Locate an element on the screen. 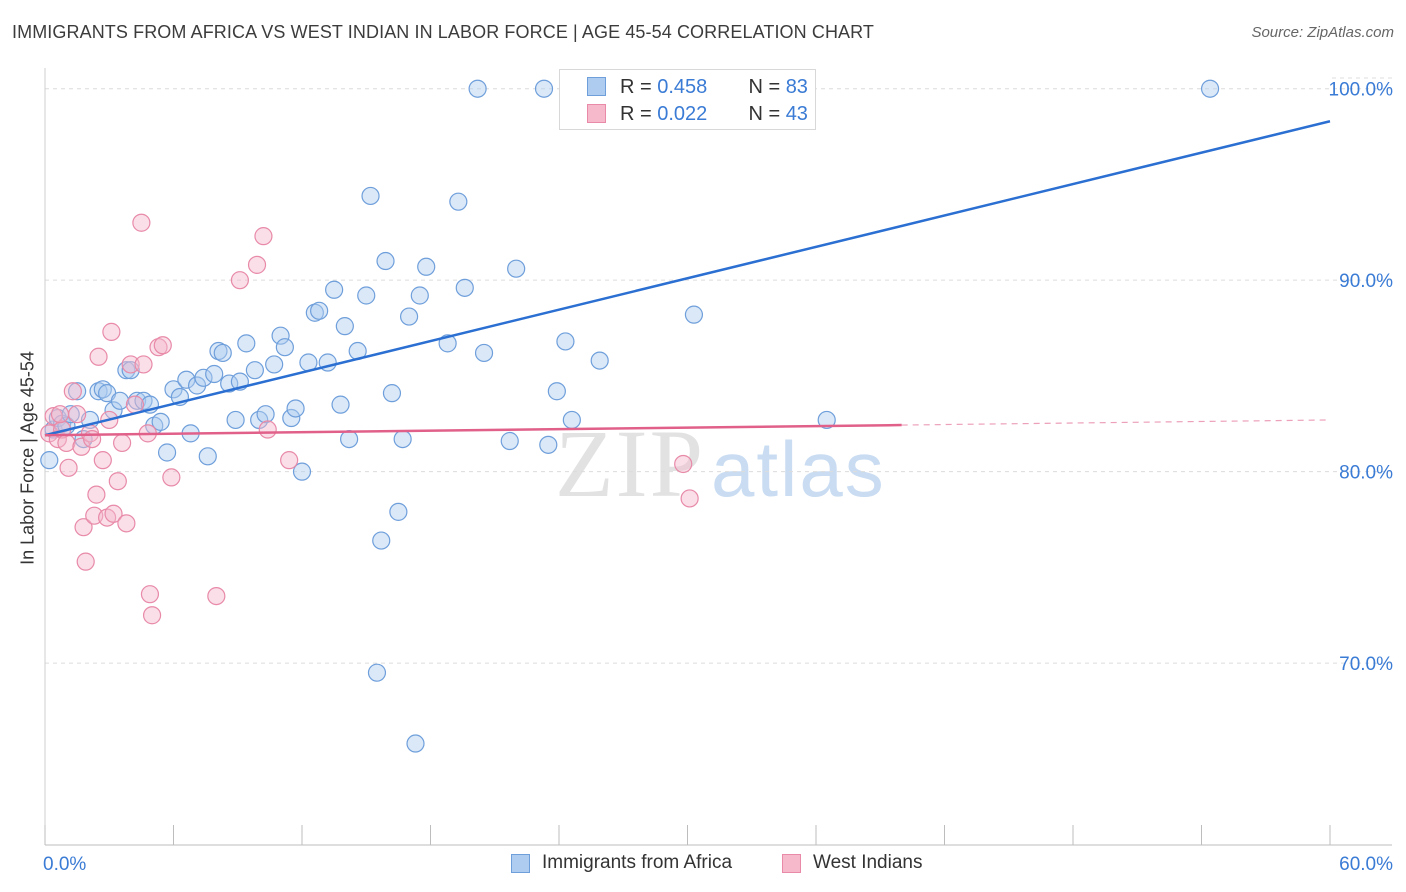  legend-item-westindian: West Indians is located at coordinates (852, 863).